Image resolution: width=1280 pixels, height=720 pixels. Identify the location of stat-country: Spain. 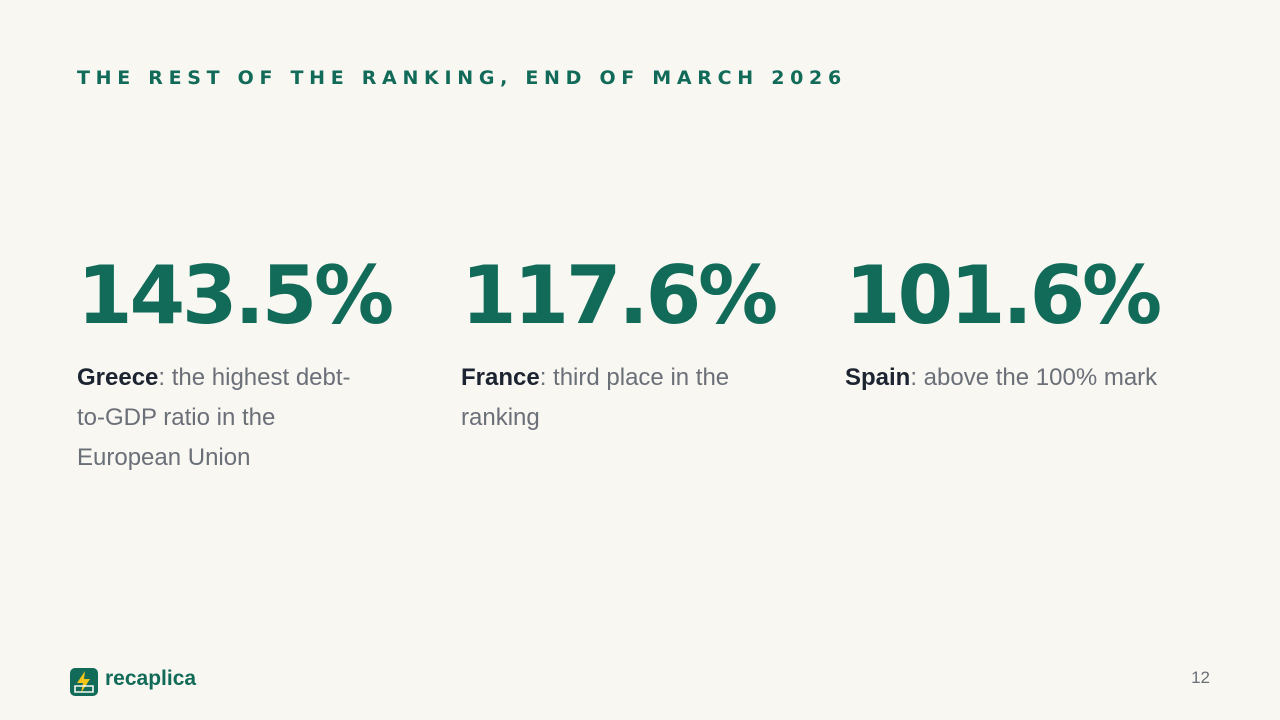
(878, 377).